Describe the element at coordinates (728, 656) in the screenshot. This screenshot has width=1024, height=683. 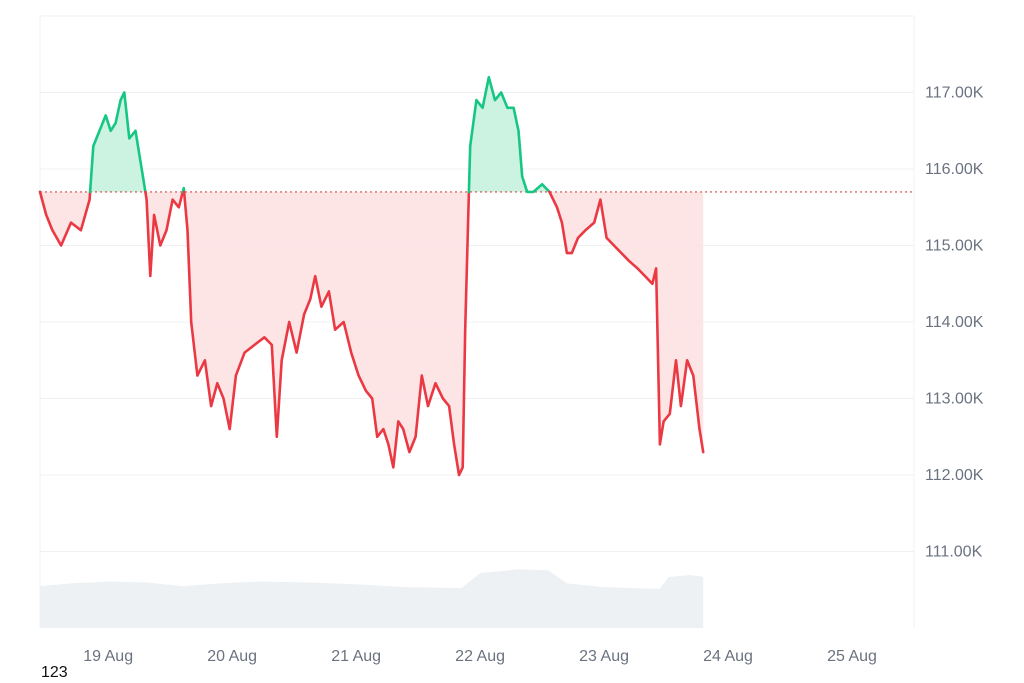
I see `x-tick-label: 24 Aug` at that location.